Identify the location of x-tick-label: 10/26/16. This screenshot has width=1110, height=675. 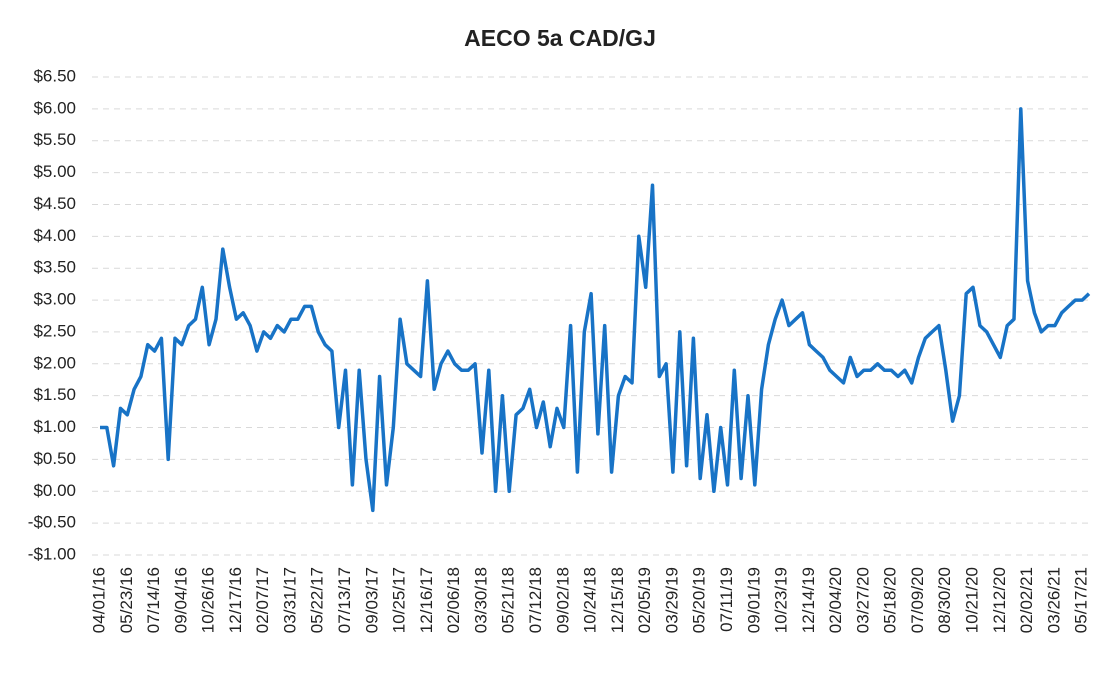
(208, 600).